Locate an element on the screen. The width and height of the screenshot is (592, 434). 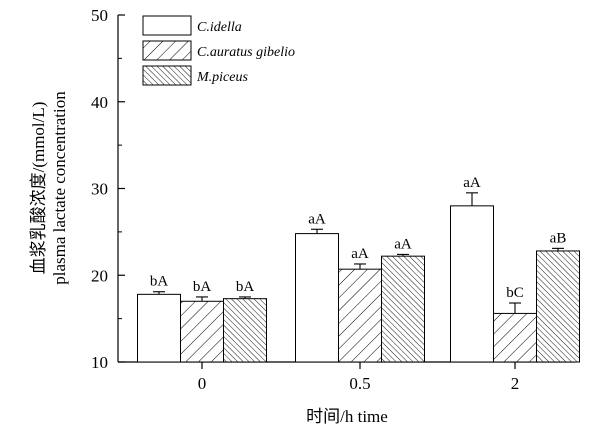
y-axis-ticks: 10 20 30 40 50 is located at coordinates (108, 189).